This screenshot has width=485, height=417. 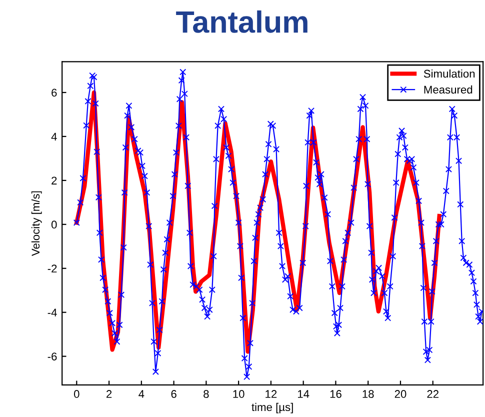 What do you see at coordinates (109, 394) in the screenshot?
I see `x-tick-label: 2` at bounding box center [109, 394].